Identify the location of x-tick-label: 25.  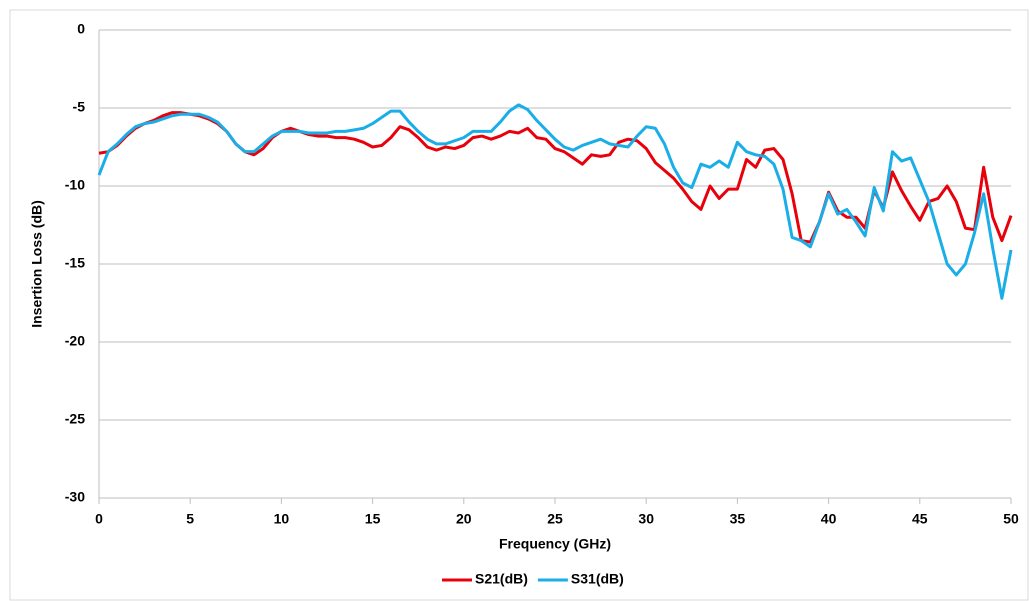
(555, 519).